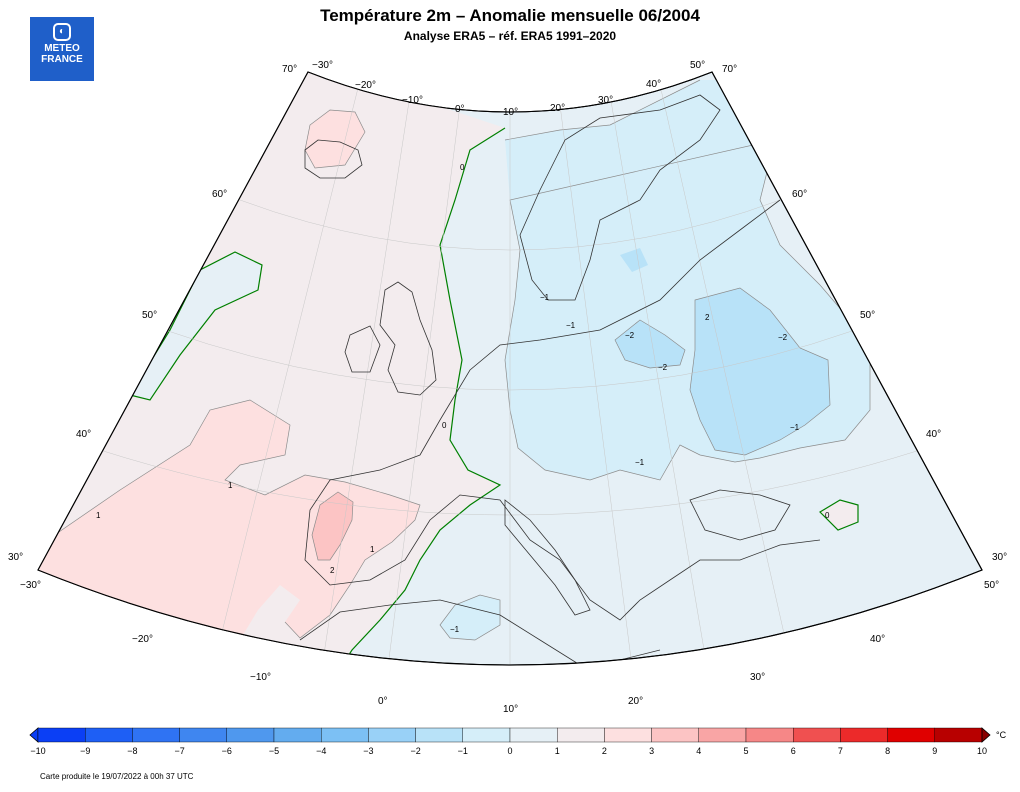  Describe the element at coordinates (1001, 735) in the screenshot. I see `colorbar-unit: °C` at that location.